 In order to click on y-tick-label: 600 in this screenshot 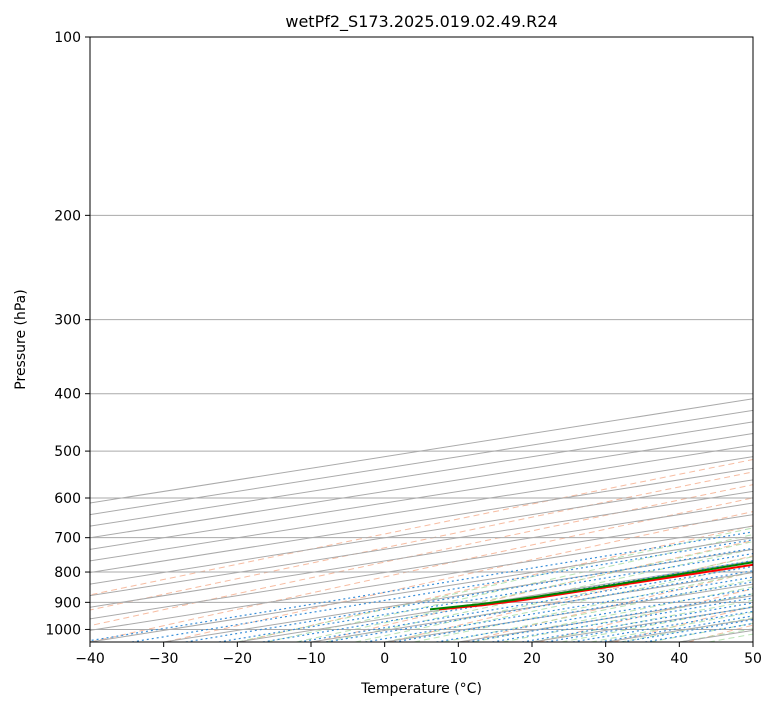, I will do `click(67, 499)`.